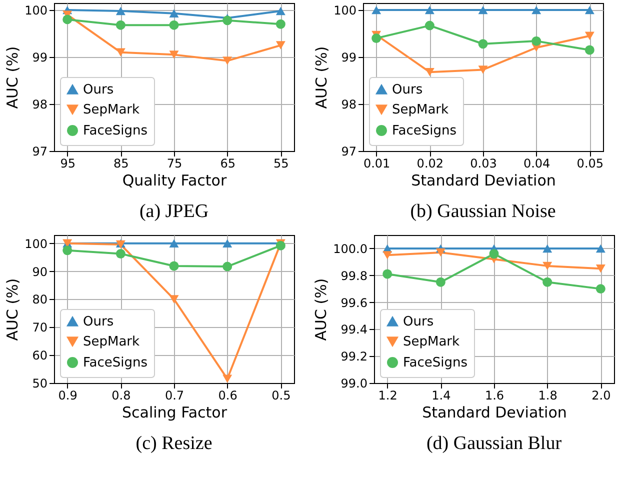 This screenshot has width=630, height=478. Describe the element at coordinates (281, 163) in the screenshot. I see `x-tick-label: 55` at that location.